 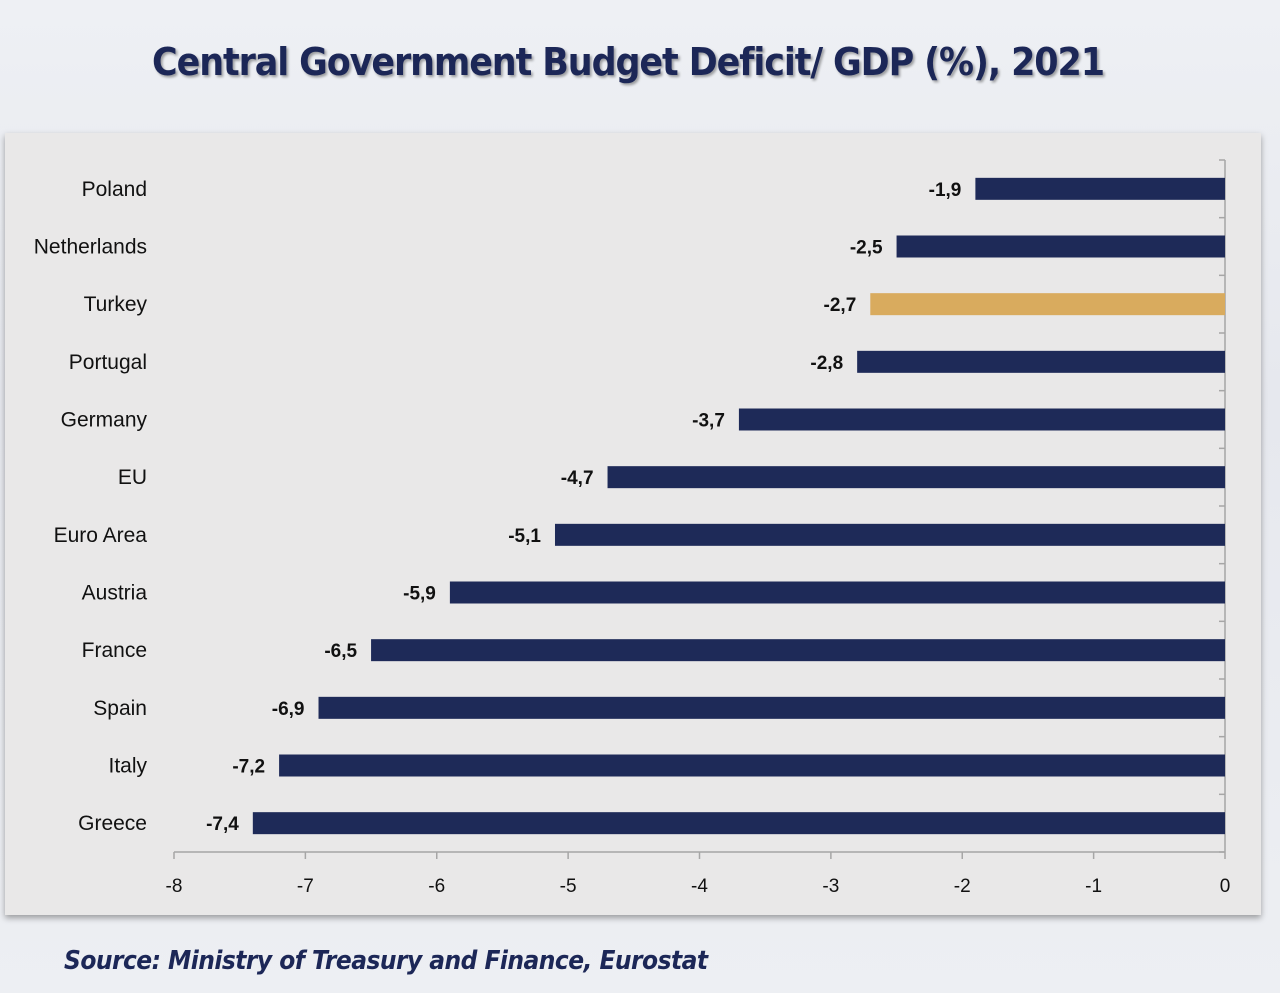 What do you see at coordinates (1060, 246) in the screenshot?
I see `bar-netherlands` at bounding box center [1060, 246].